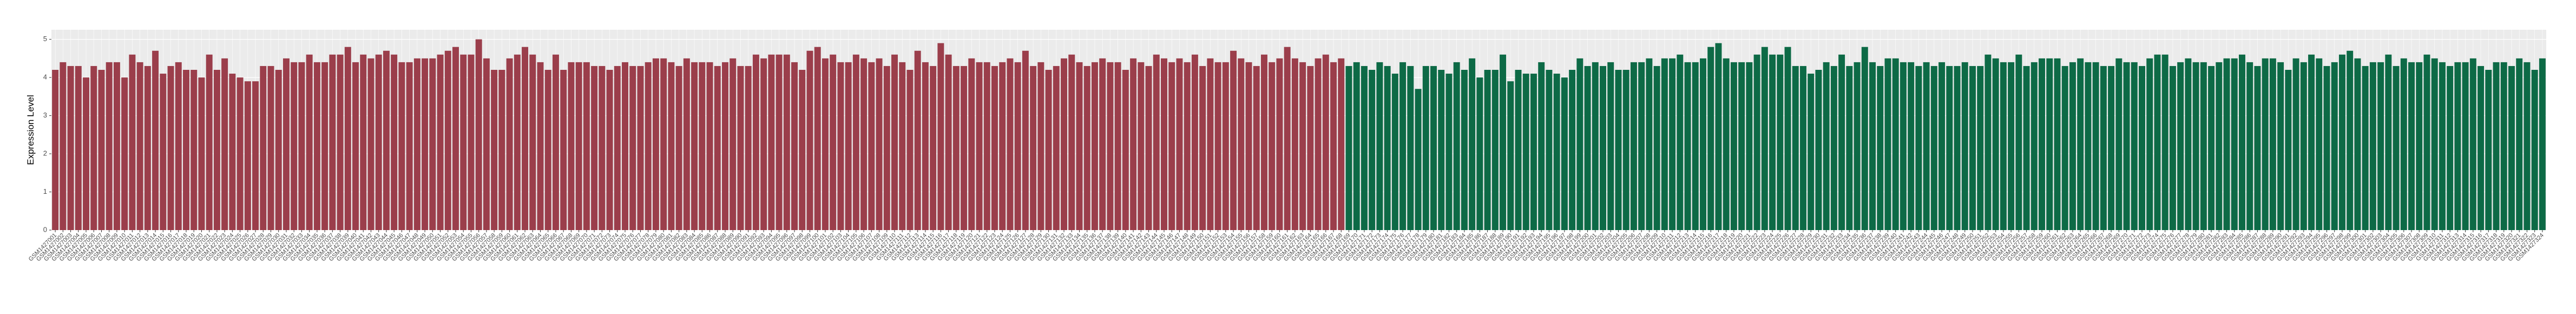 The image size is (2576, 314). I want to click on y-axis-label: Expression Level, so click(30, 130).